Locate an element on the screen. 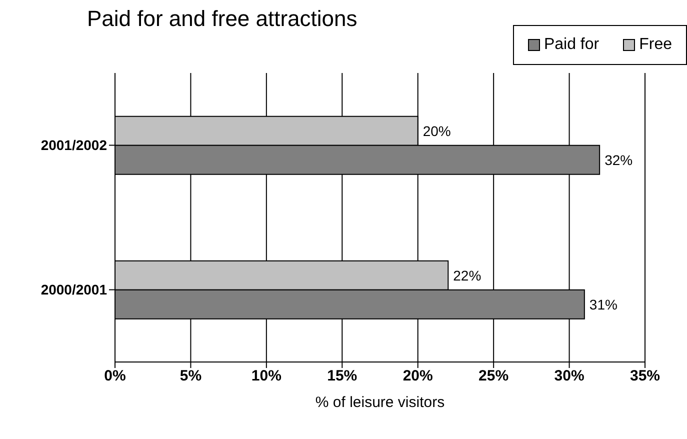 This screenshot has height=439, width=687. x-tick-label: 25% is located at coordinates (493, 376).